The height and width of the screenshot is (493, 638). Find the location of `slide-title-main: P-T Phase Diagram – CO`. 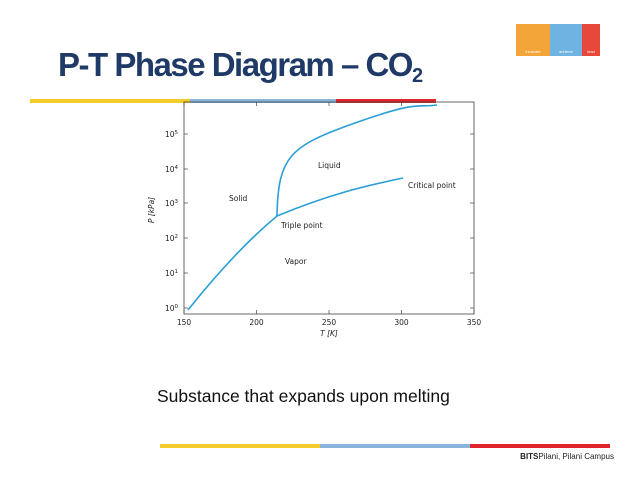

slide-title-main: P-T Phase Diagram – CO is located at coordinates (235, 64).